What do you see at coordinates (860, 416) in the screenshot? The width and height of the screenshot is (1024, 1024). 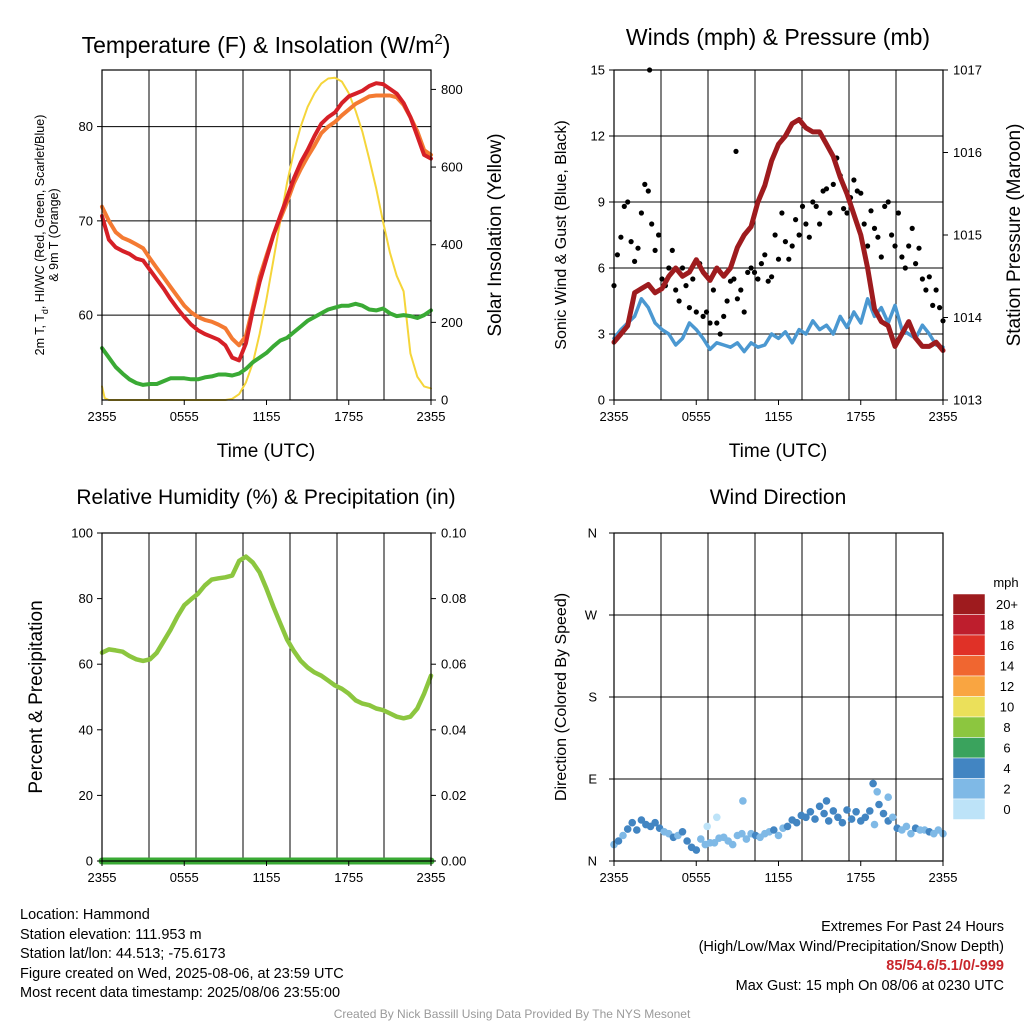 I see `x-tick-label: 1755` at bounding box center [860, 416].